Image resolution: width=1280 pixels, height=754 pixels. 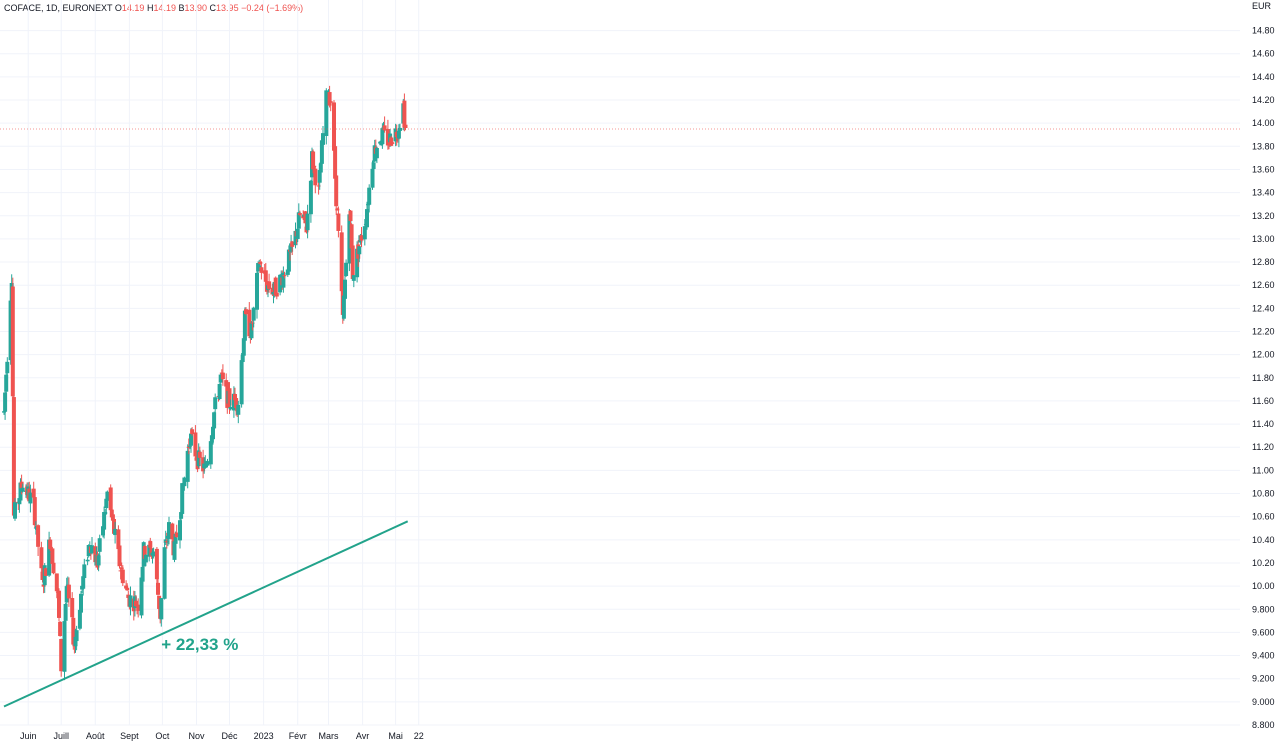 What do you see at coordinates (1263, 54) in the screenshot?
I see `price-tick-label: 14.60` at bounding box center [1263, 54].